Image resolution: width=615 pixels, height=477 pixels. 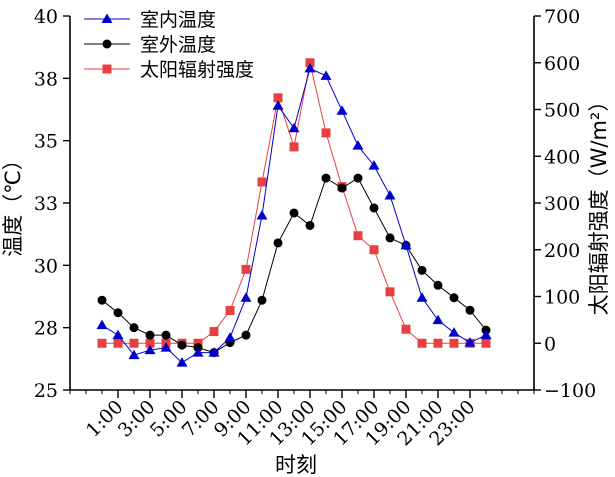 I want to click on y-left-axis-title: 温度（℃）, so click(x=13, y=203).